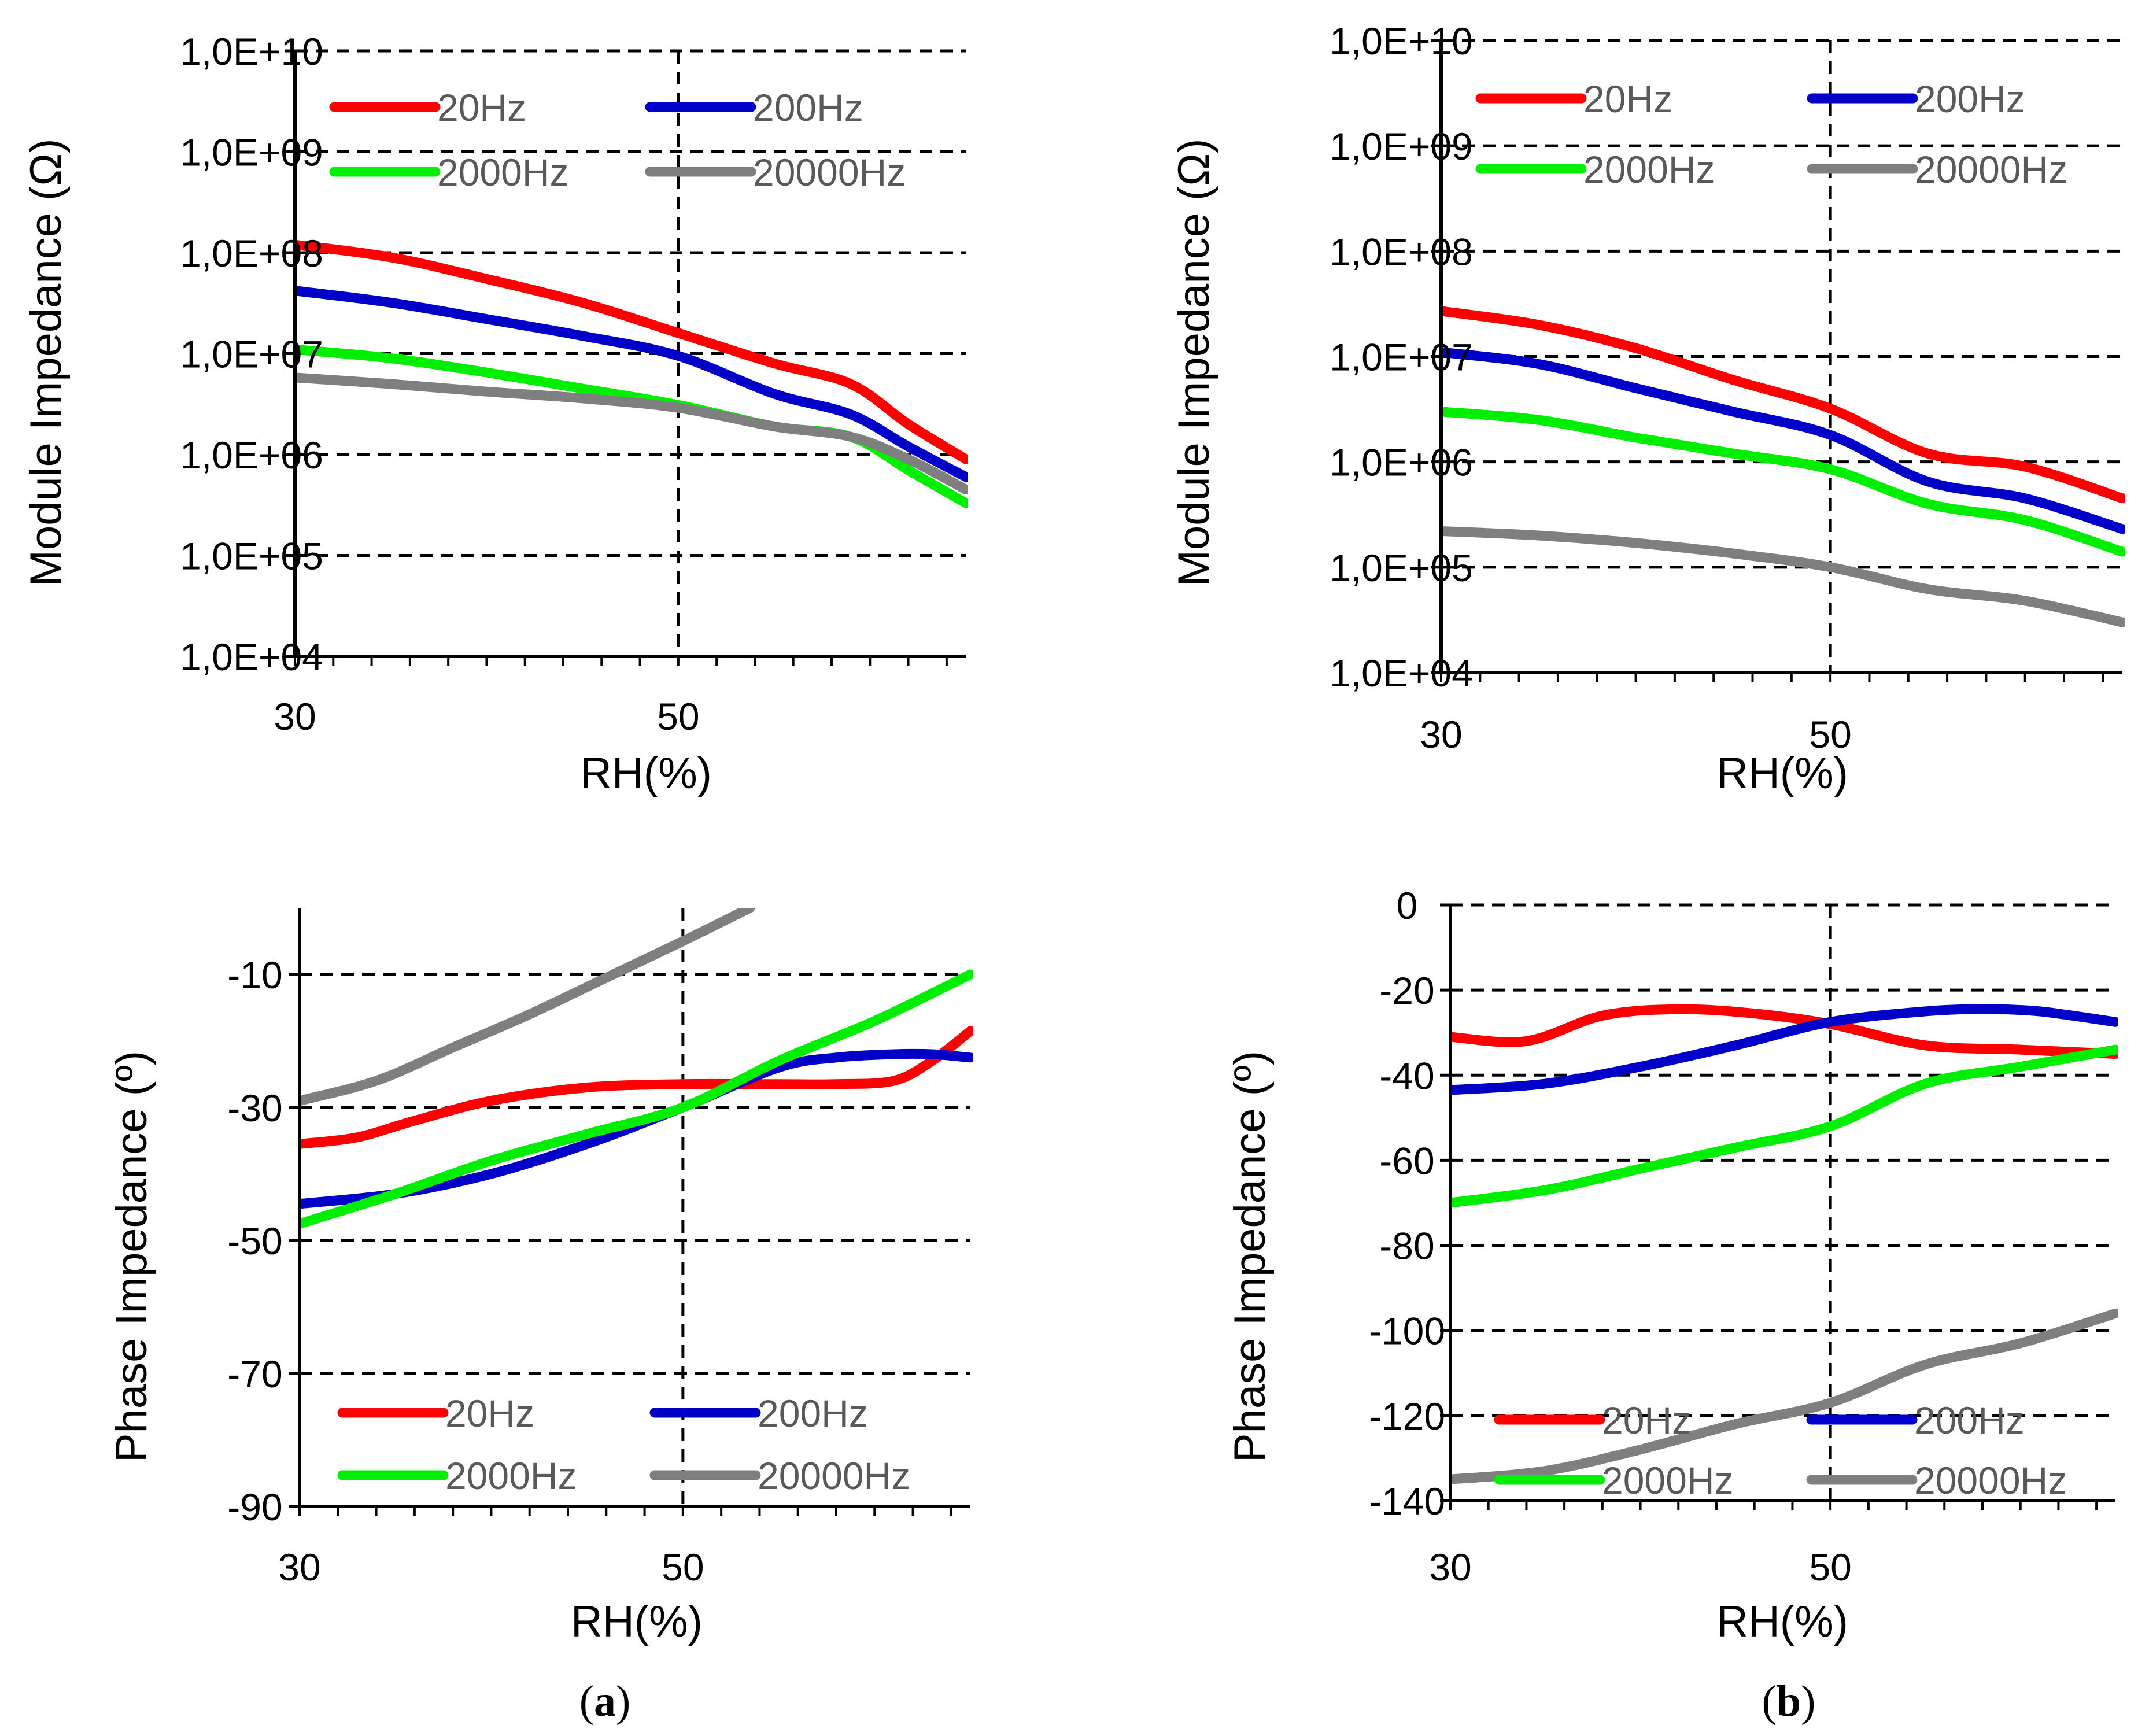 The width and height of the screenshot is (2138, 1736). What do you see at coordinates (1407, 1075) in the screenshot?
I see `y-tick-label: -40` at bounding box center [1407, 1075].